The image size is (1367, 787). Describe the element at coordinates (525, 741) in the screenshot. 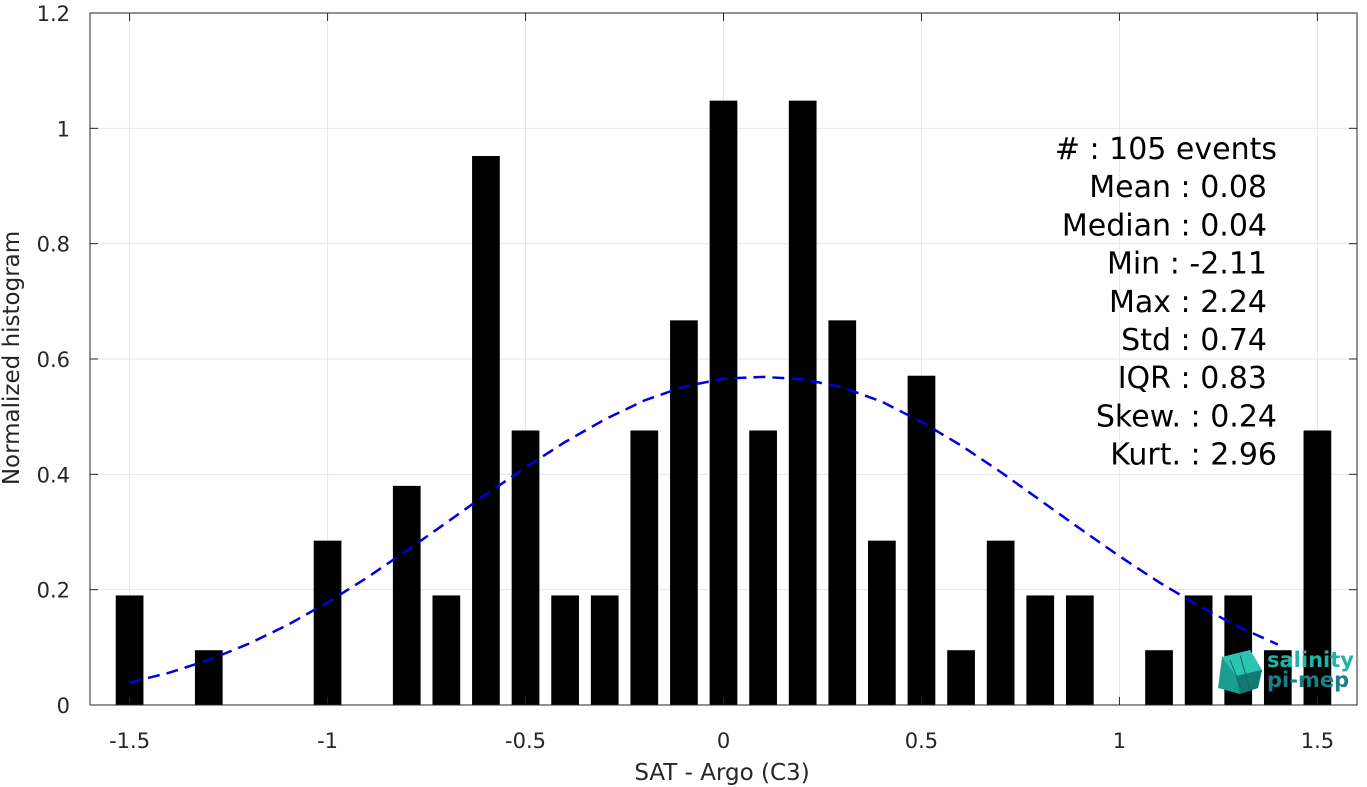

I see `x-tick-label: -0.5` at that location.